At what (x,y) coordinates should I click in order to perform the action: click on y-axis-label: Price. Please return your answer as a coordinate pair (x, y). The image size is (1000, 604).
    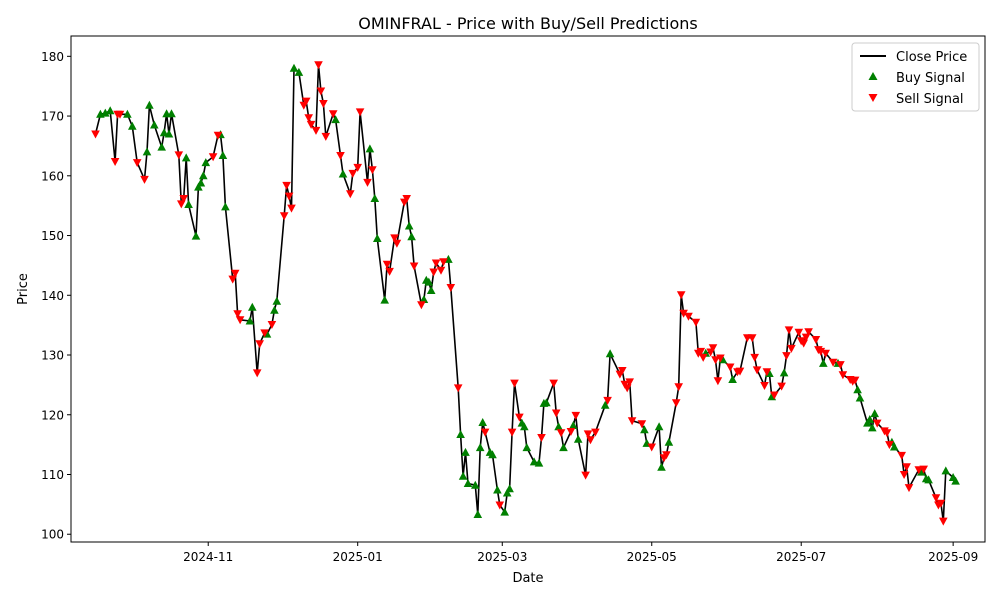
    Looking at the image, I should click on (23, 289).